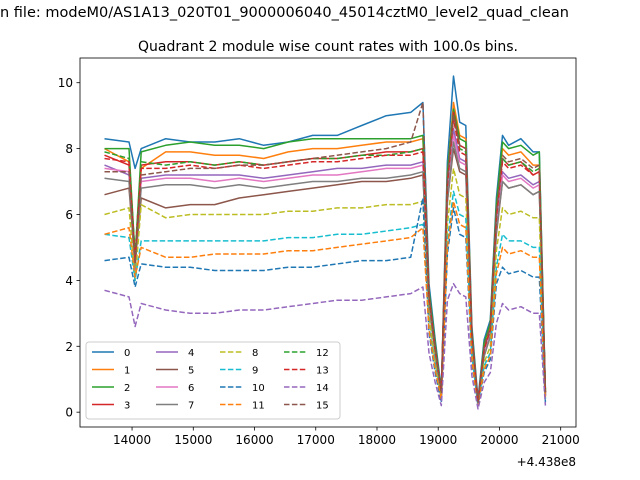  I want to click on x-tick-label: 15000, so click(193, 440).